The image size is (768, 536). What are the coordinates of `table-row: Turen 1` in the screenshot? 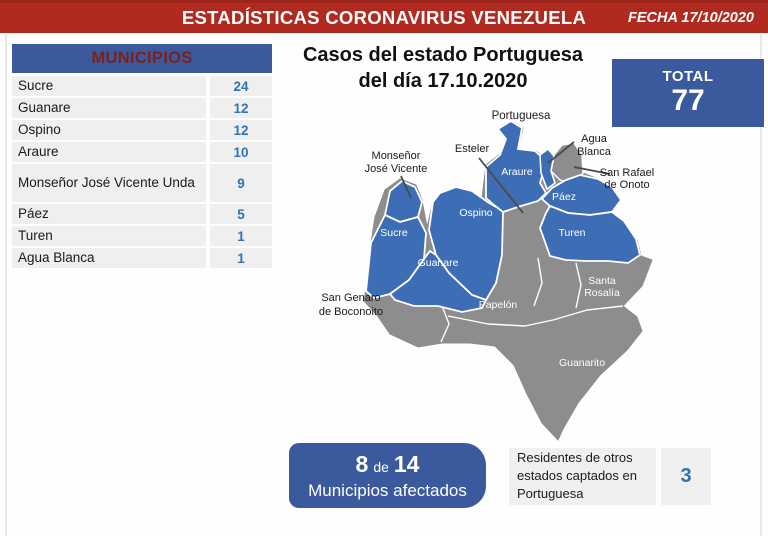 It's located at (142, 236).